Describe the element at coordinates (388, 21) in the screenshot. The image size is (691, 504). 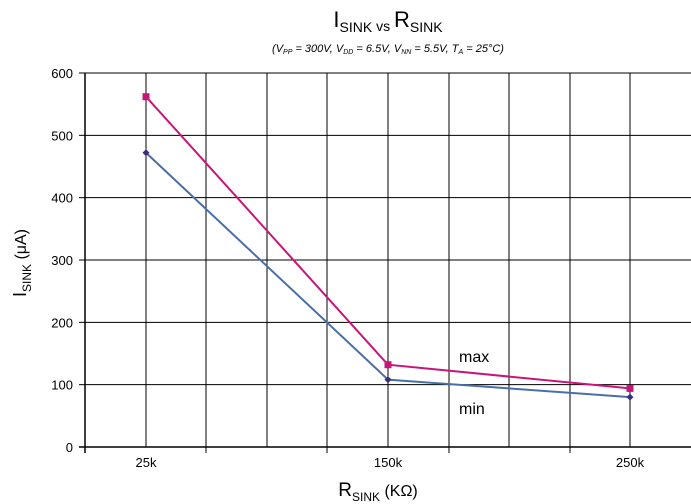
I see `chart-title: ISINK vs RSINK` at that location.